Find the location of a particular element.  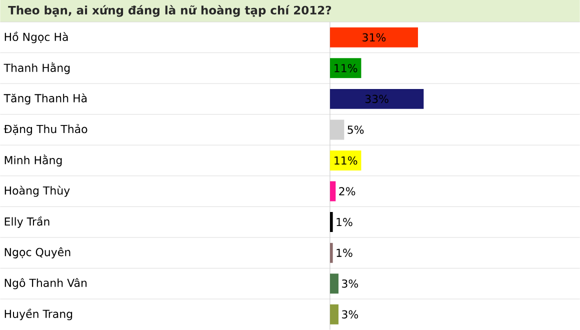

data-label: 2% is located at coordinates (347, 191).